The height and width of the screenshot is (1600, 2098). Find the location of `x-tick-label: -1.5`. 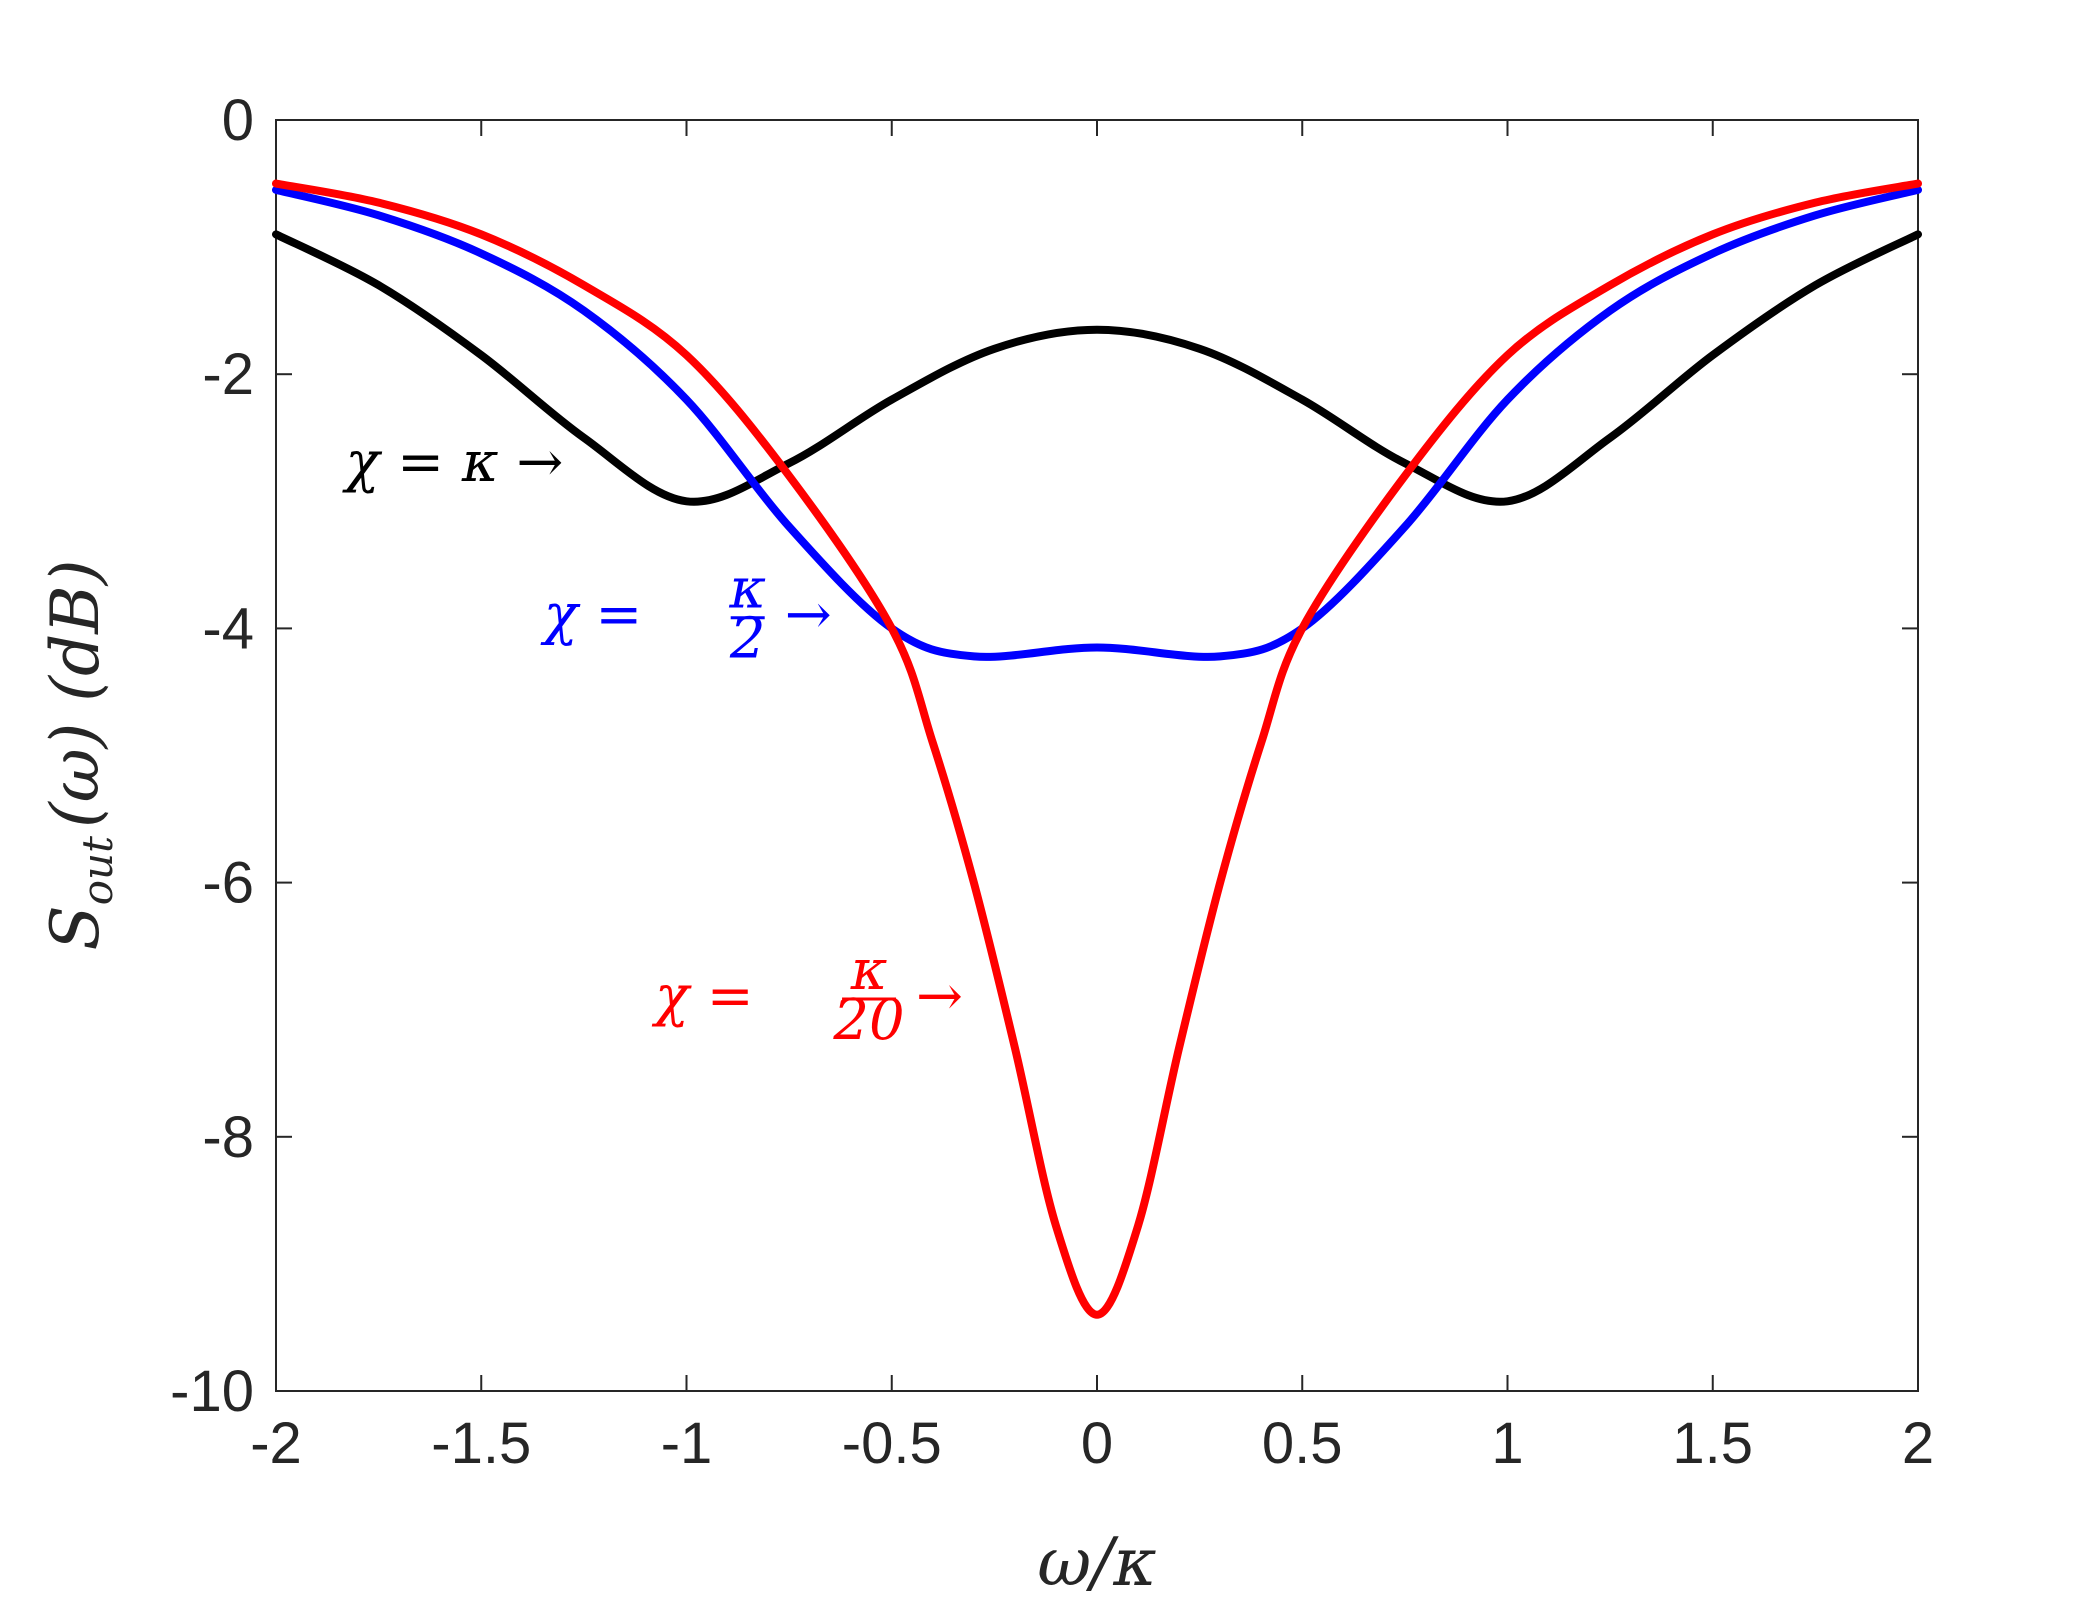

x-tick-label: -1.5 is located at coordinates (481, 1443).